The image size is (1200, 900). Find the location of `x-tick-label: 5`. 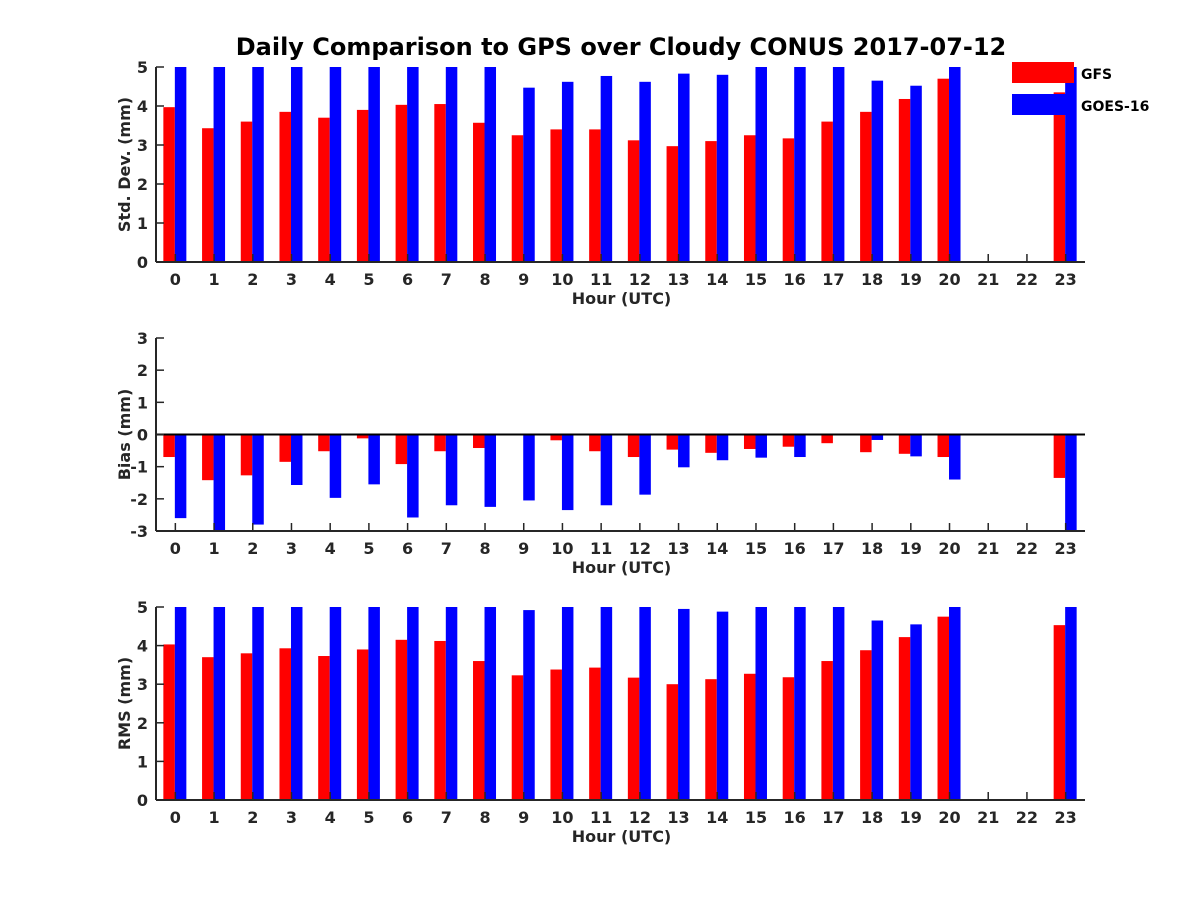

x-tick-label: 5 is located at coordinates (368, 817).